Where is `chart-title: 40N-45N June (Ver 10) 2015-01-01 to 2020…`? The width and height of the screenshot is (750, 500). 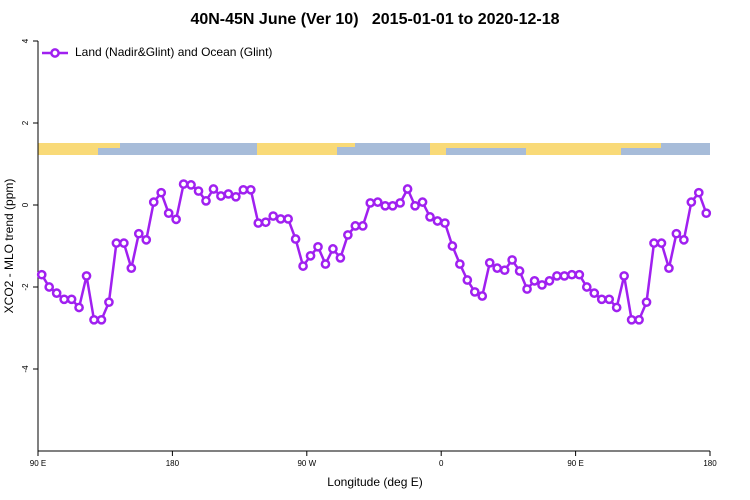
chart-title: 40N-45N June (Ver 10) 2015-01-01 to 2020… is located at coordinates (374, 19).